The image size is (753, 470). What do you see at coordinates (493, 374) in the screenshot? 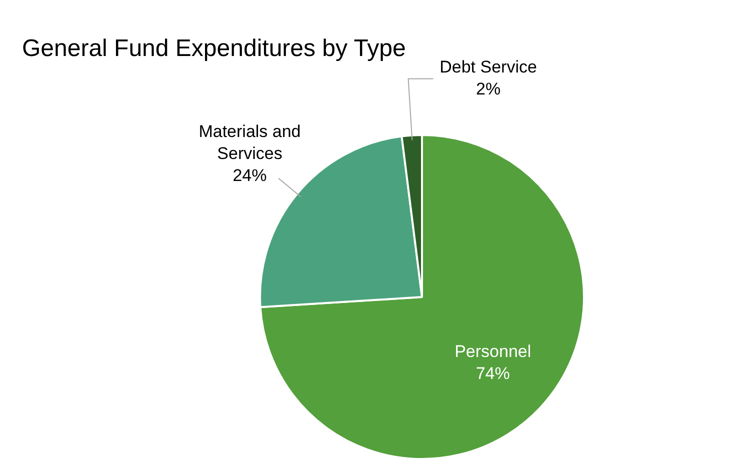
I see `data-label: 74%` at bounding box center [493, 374].